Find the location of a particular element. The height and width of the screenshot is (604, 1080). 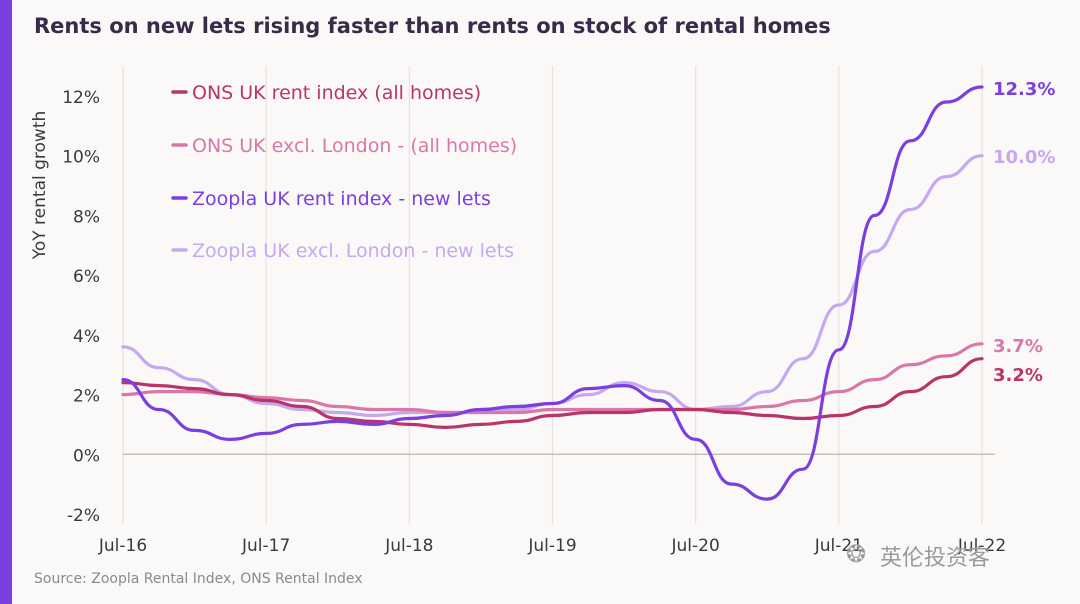

y-tick-label: -2% is located at coordinates (83, 516).